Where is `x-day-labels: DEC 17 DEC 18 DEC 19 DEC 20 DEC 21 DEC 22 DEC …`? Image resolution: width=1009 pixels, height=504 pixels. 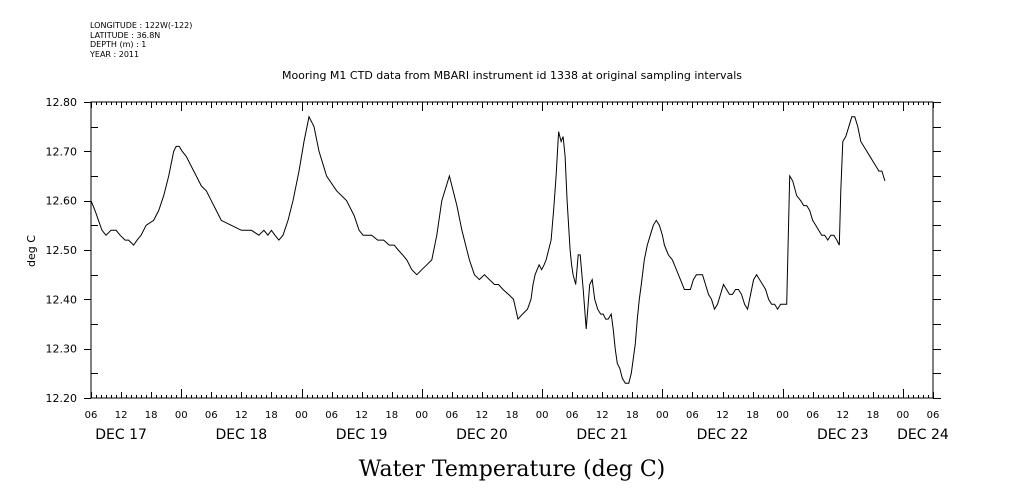
x-day-labels: DEC 17 DEC 18 DEC 19 DEC 20 DEC 21 DEC 22 DEC … is located at coordinates (522, 435).